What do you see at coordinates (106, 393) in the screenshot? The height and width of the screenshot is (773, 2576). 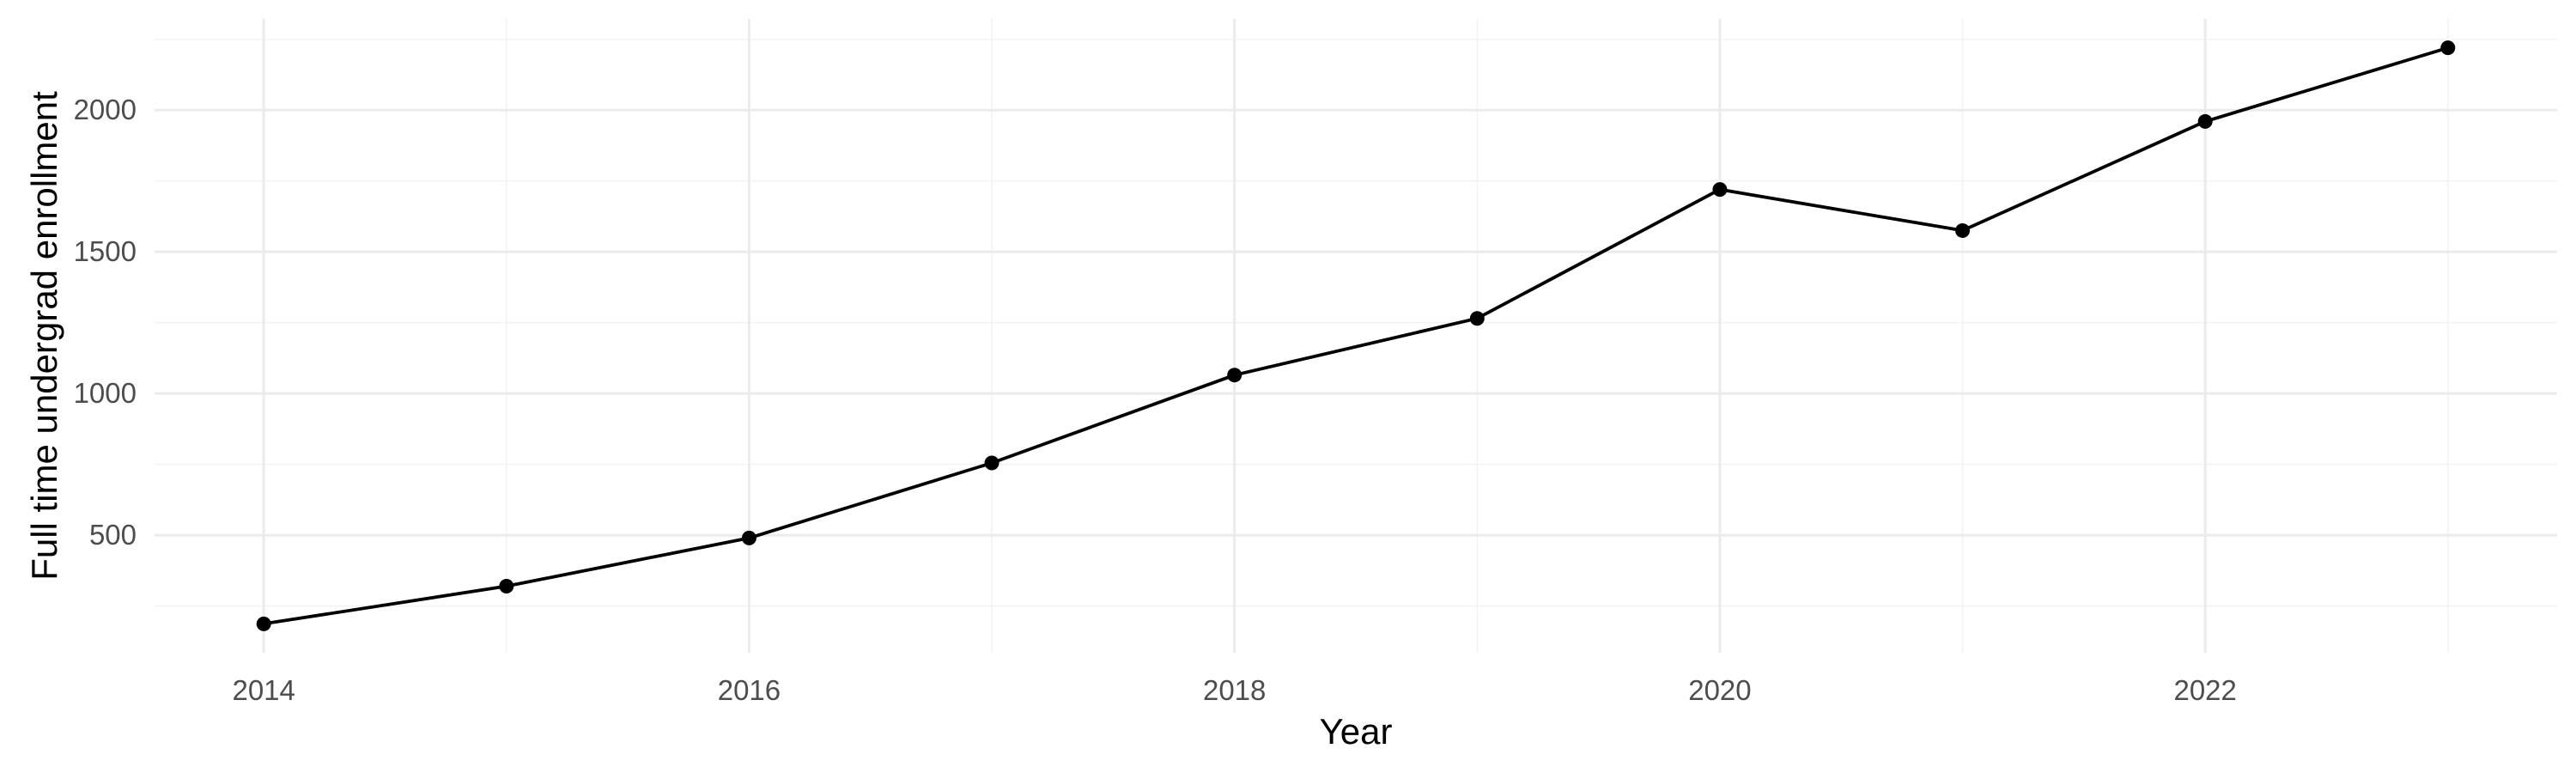 I see `y-tick-label: 1000` at bounding box center [106, 393].